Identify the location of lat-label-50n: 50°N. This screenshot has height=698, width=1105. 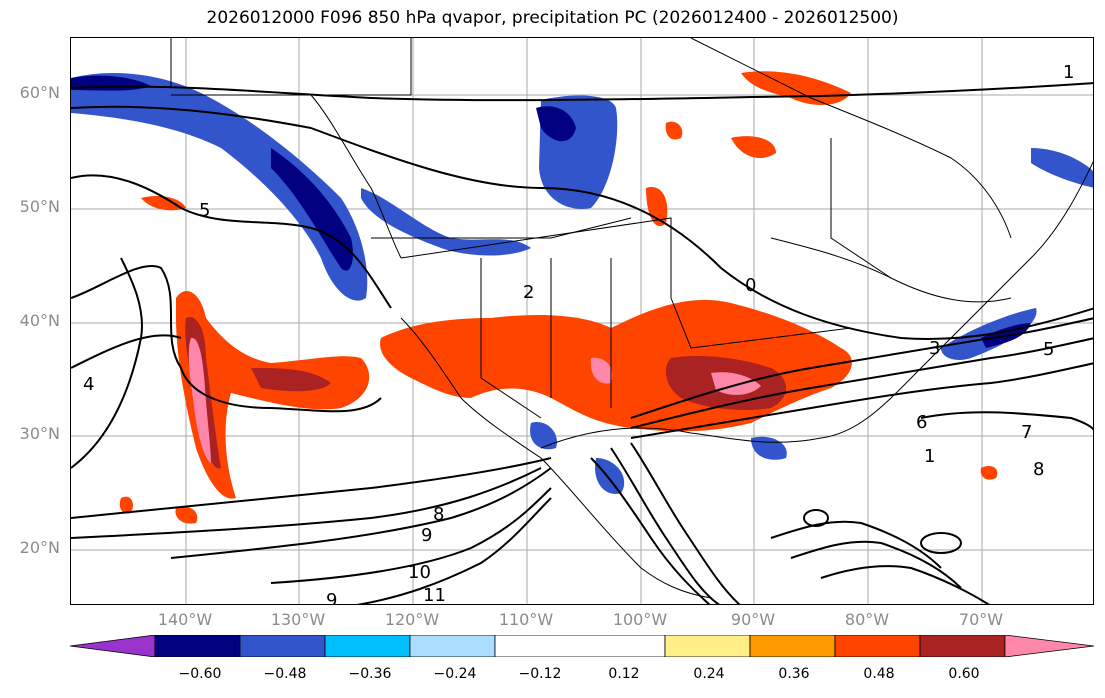
(39, 206).